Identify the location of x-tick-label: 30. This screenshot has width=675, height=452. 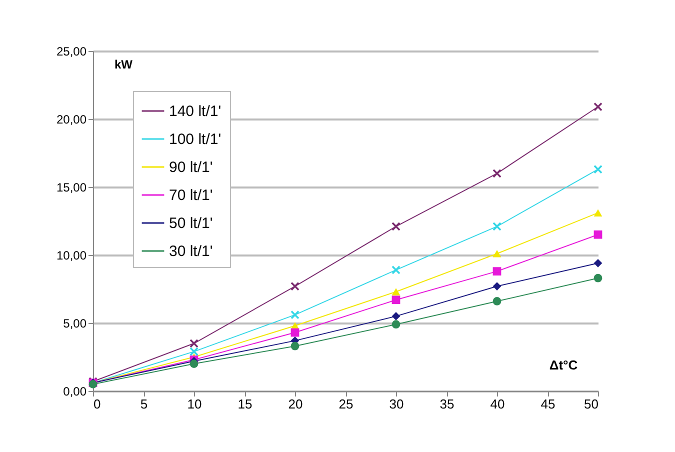
(396, 404).